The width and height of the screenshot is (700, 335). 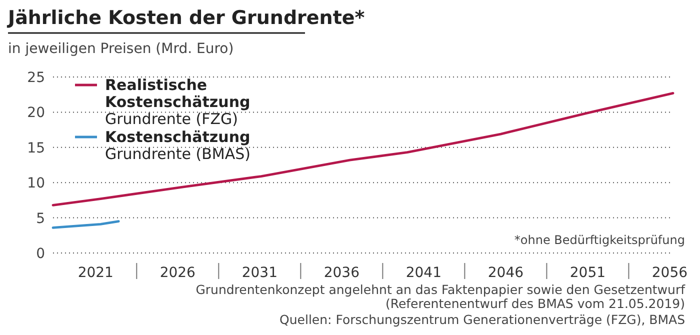 What do you see at coordinates (506, 273) in the screenshot?
I see `x-tick-label: 2046` at bounding box center [506, 273].